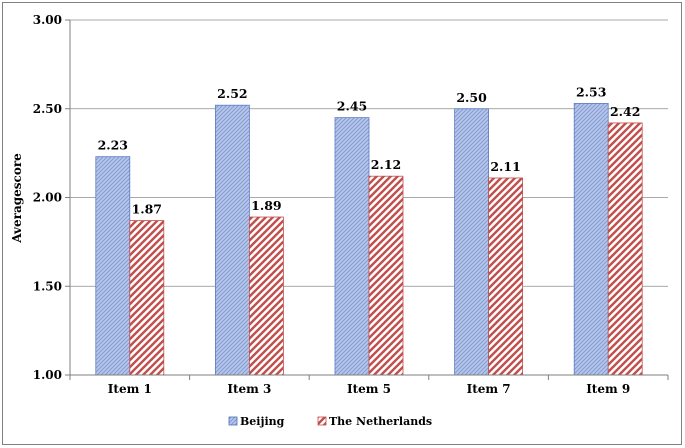 The width and height of the screenshot is (685, 448). What do you see at coordinates (47, 20) in the screenshot?
I see `y-tick-label: 3.00` at bounding box center [47, 20].